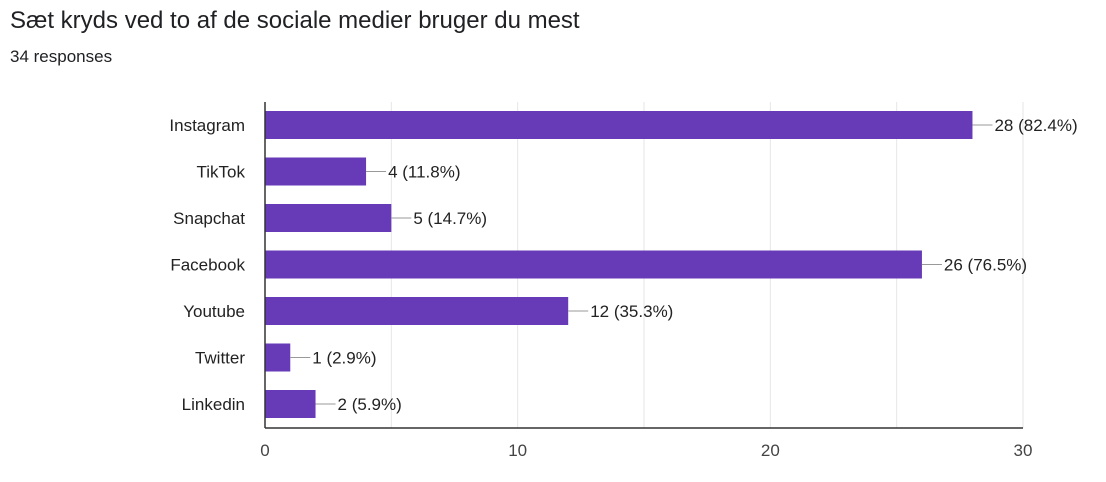 The height and width of the screenshot is (482, 1106). I want to click on x-tick-label: 0, so click(264, 450).